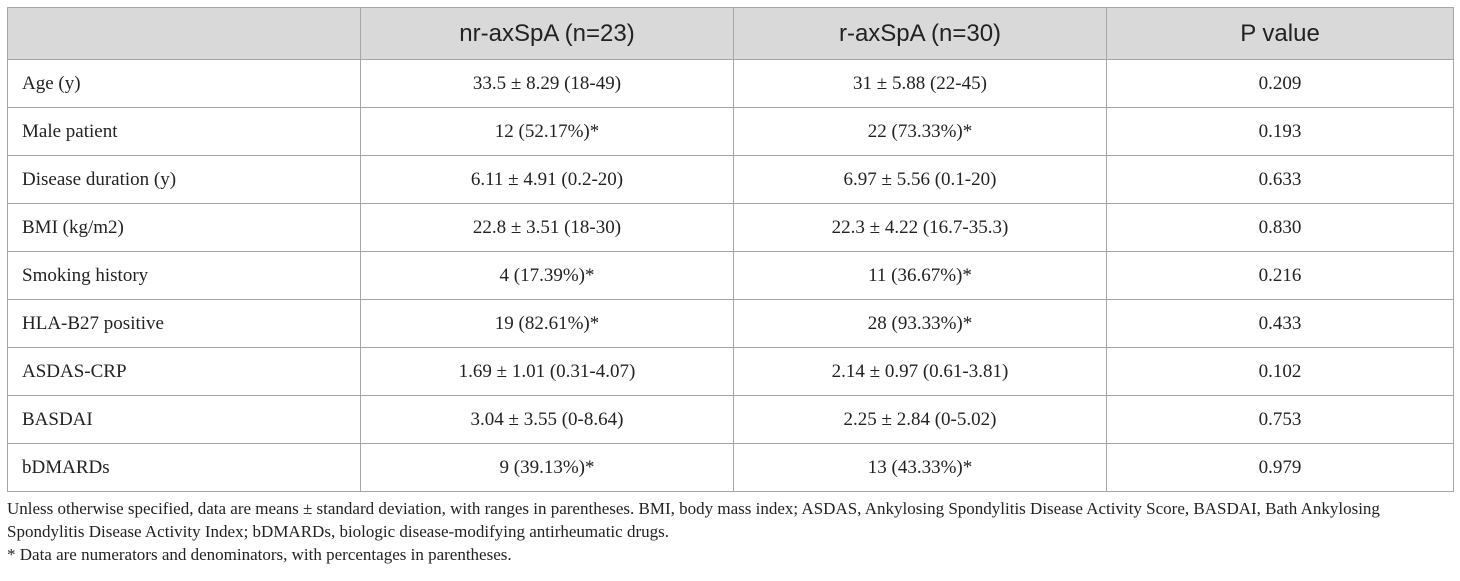 The width and height of the screenshot is (1460, 581). Describe the element at coordinates (184, 179) in the screenshot. I see `row-label: Disease duration (y)` at that location.